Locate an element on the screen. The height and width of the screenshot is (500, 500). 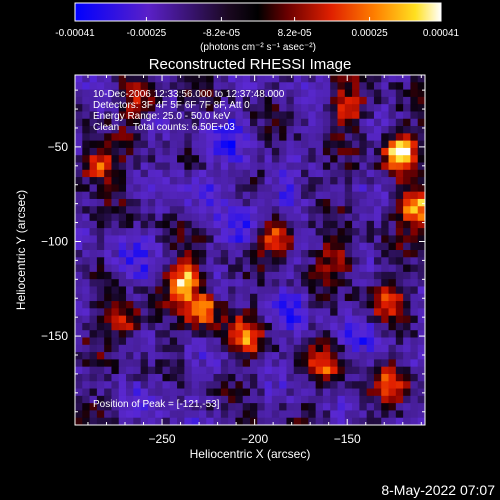
info-energy-range: Energy Range: 25.0 - 50.0 keV is located at coordinates (162, 116).